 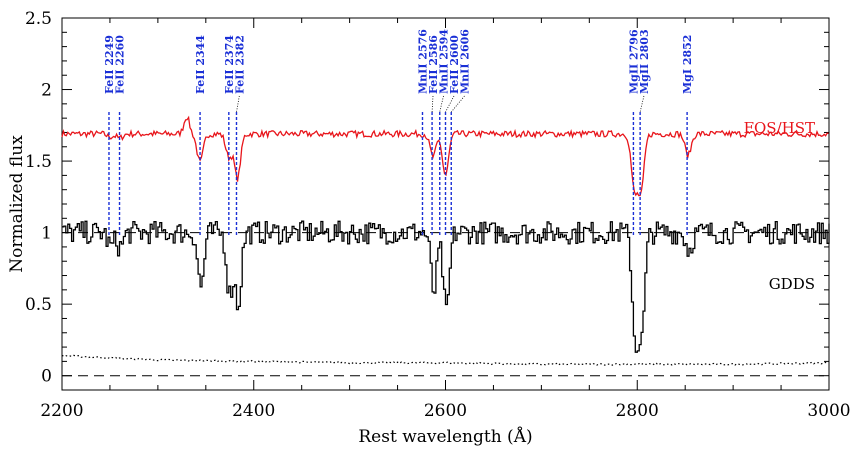 I want to click on line-label: MgII 2796, so click(x=633, y=61).